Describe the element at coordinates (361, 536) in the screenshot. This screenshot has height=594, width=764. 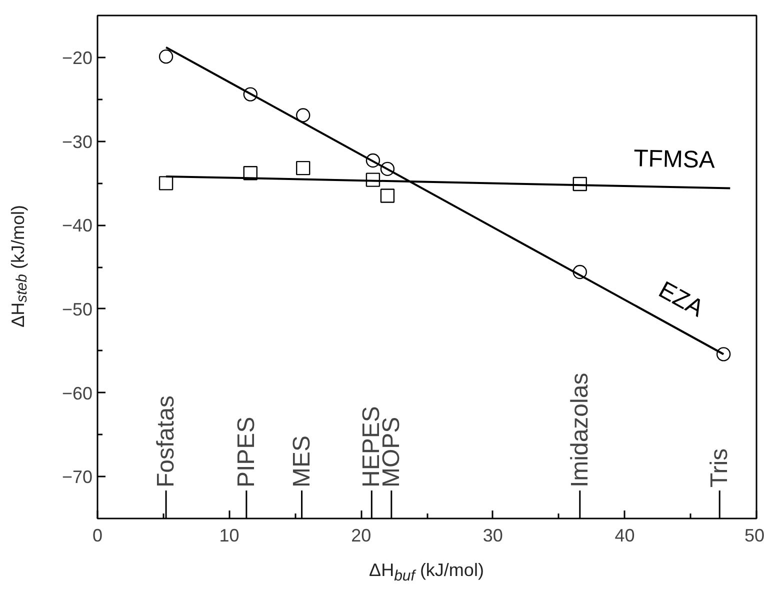
I see `x-tick-label: 20` at that location.